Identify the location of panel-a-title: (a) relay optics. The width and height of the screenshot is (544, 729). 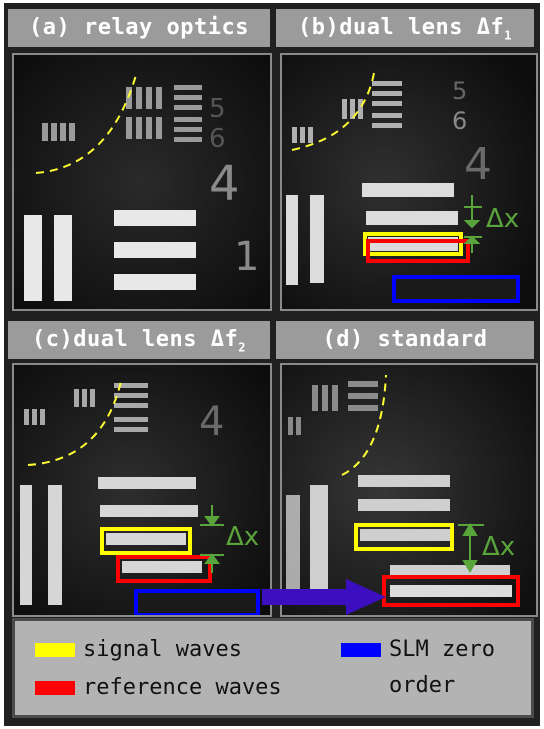
(139, 28).